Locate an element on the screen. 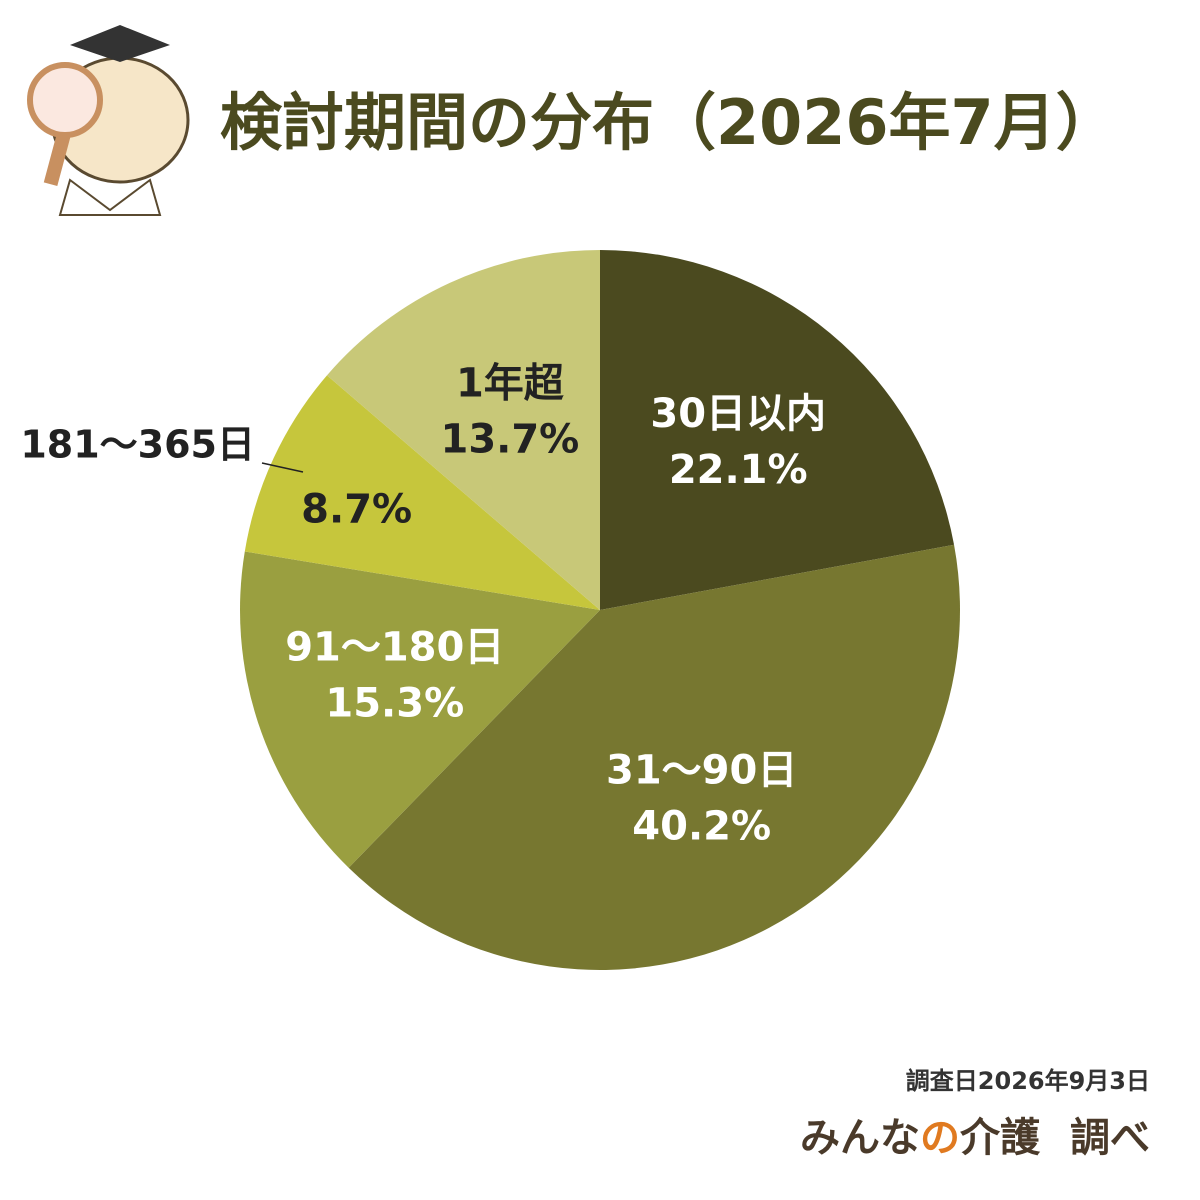  value-label: 22.1% is located at coordinates (738, 470).